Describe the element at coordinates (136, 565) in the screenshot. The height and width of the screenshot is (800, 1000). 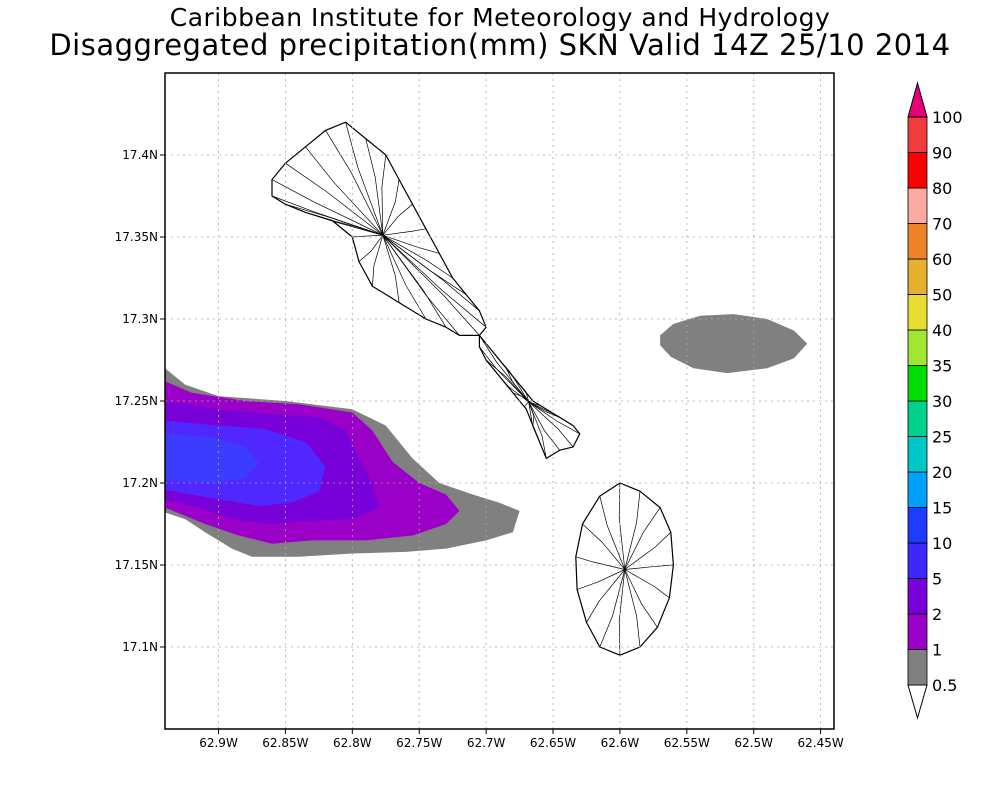
I see `lat-tick-label: 17.15N` at that location.